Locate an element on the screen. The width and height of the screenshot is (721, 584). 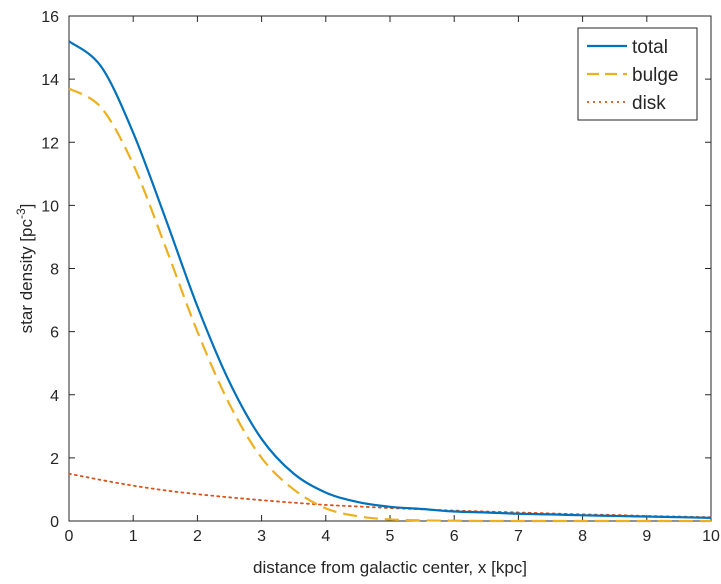
x-tick-label: 3 is located at coordinates (261, 536).